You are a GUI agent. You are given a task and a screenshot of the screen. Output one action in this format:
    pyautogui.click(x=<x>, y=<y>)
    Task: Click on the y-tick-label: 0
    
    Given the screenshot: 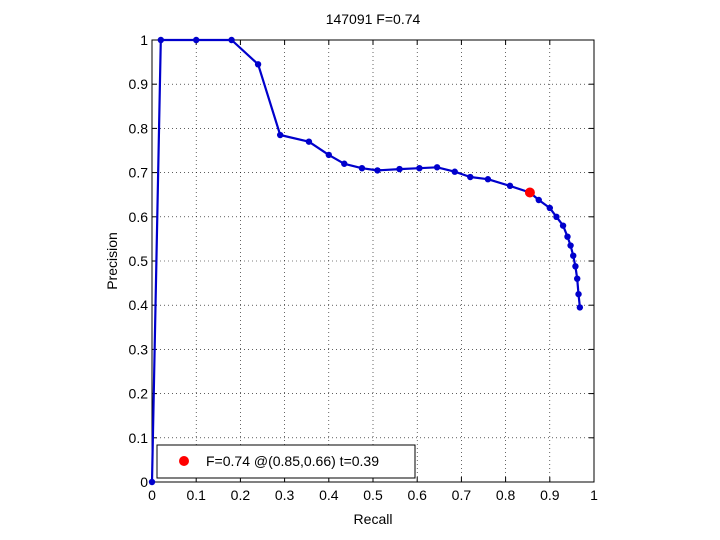 What is the action you would take?
    pyautogui.click(x=144, y=482)
    